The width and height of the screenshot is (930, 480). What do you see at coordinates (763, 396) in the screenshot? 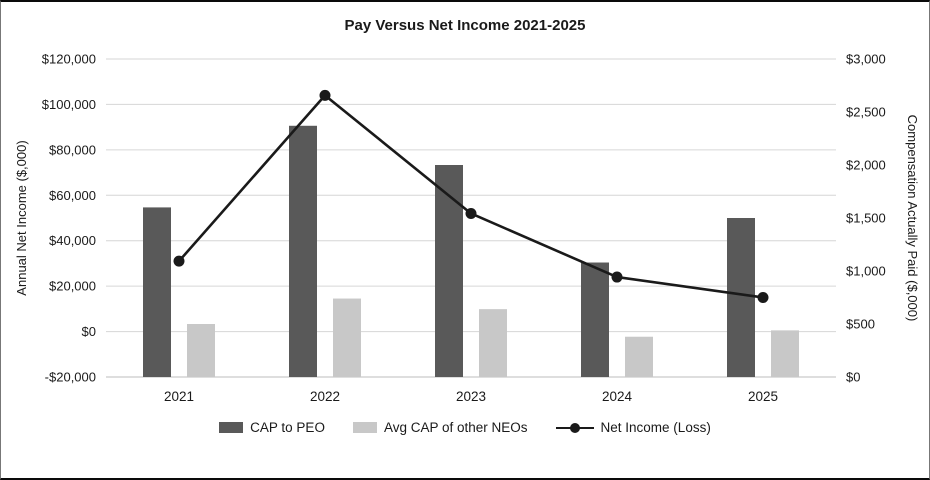
I see `x-axis-label-2025: 2025` at bounding box center [763, 396].